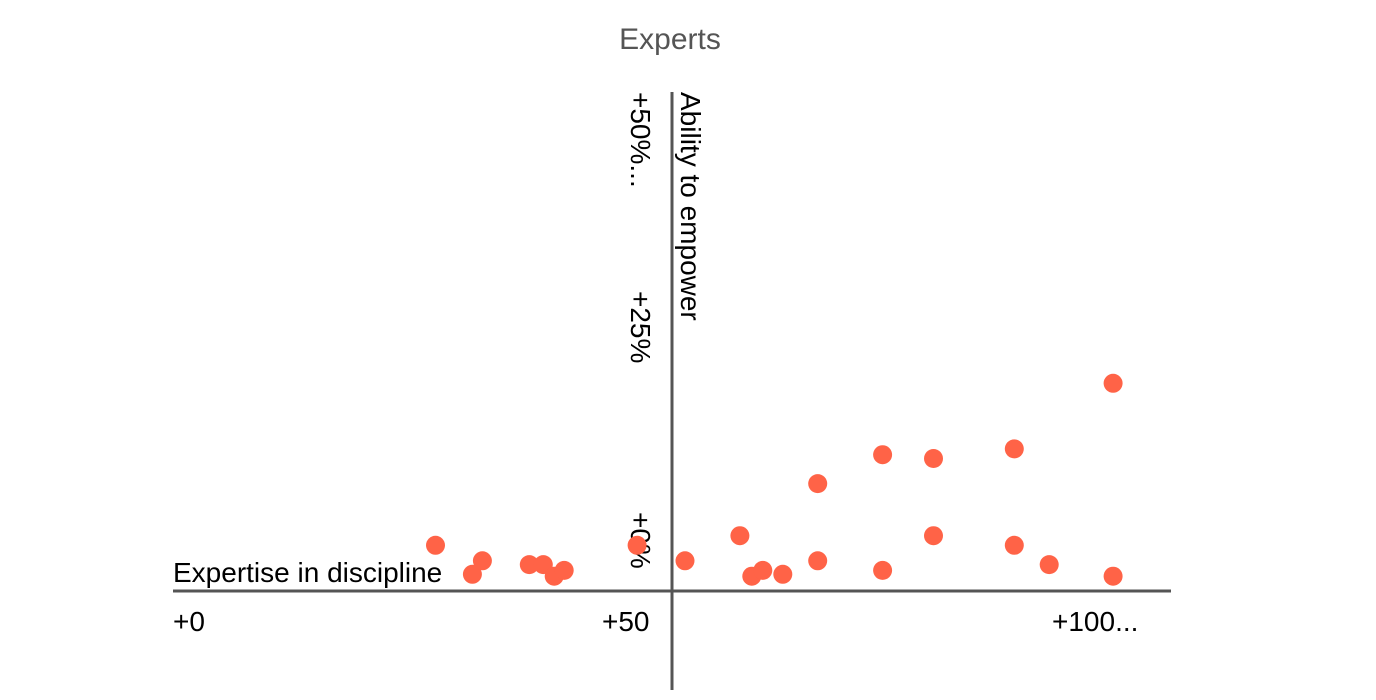 This screenshot has width=1376, height=700. What do you see at coordinates (189, 621) in the screenshot?
I see `x-tick-label-0: +0` at bounding box center [189, 621].